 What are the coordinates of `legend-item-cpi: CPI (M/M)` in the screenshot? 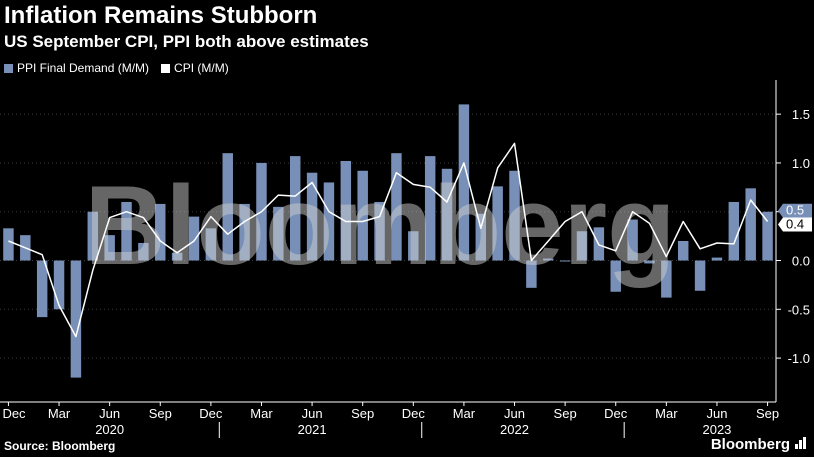 It's located at (195, 68).